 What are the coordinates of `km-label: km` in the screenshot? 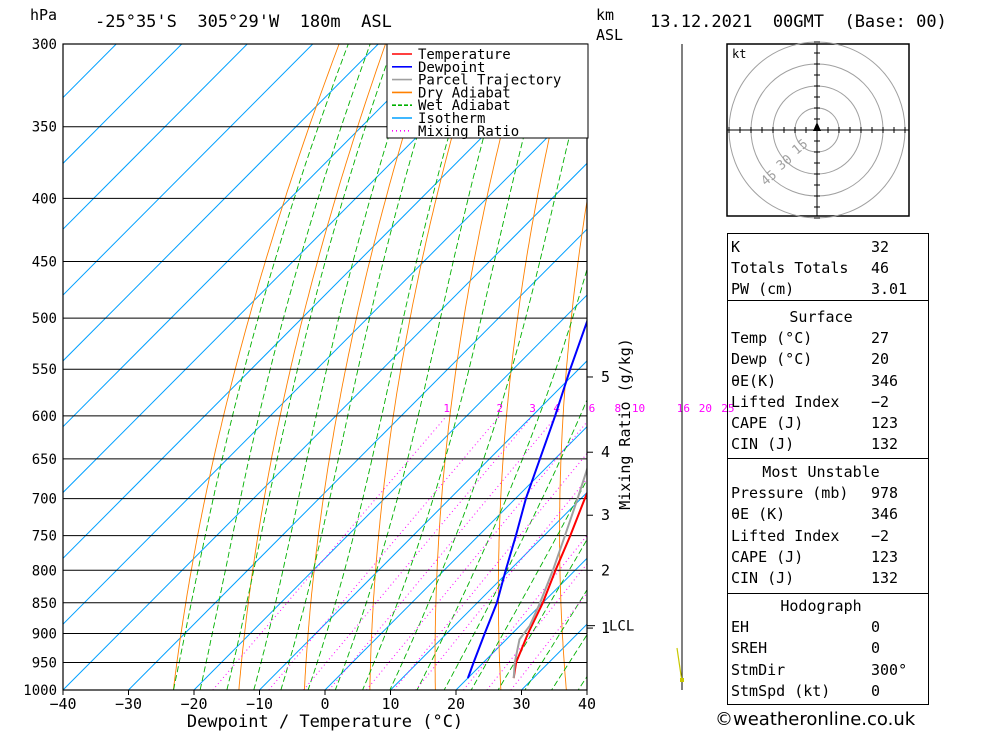 It's located at (605, 15).